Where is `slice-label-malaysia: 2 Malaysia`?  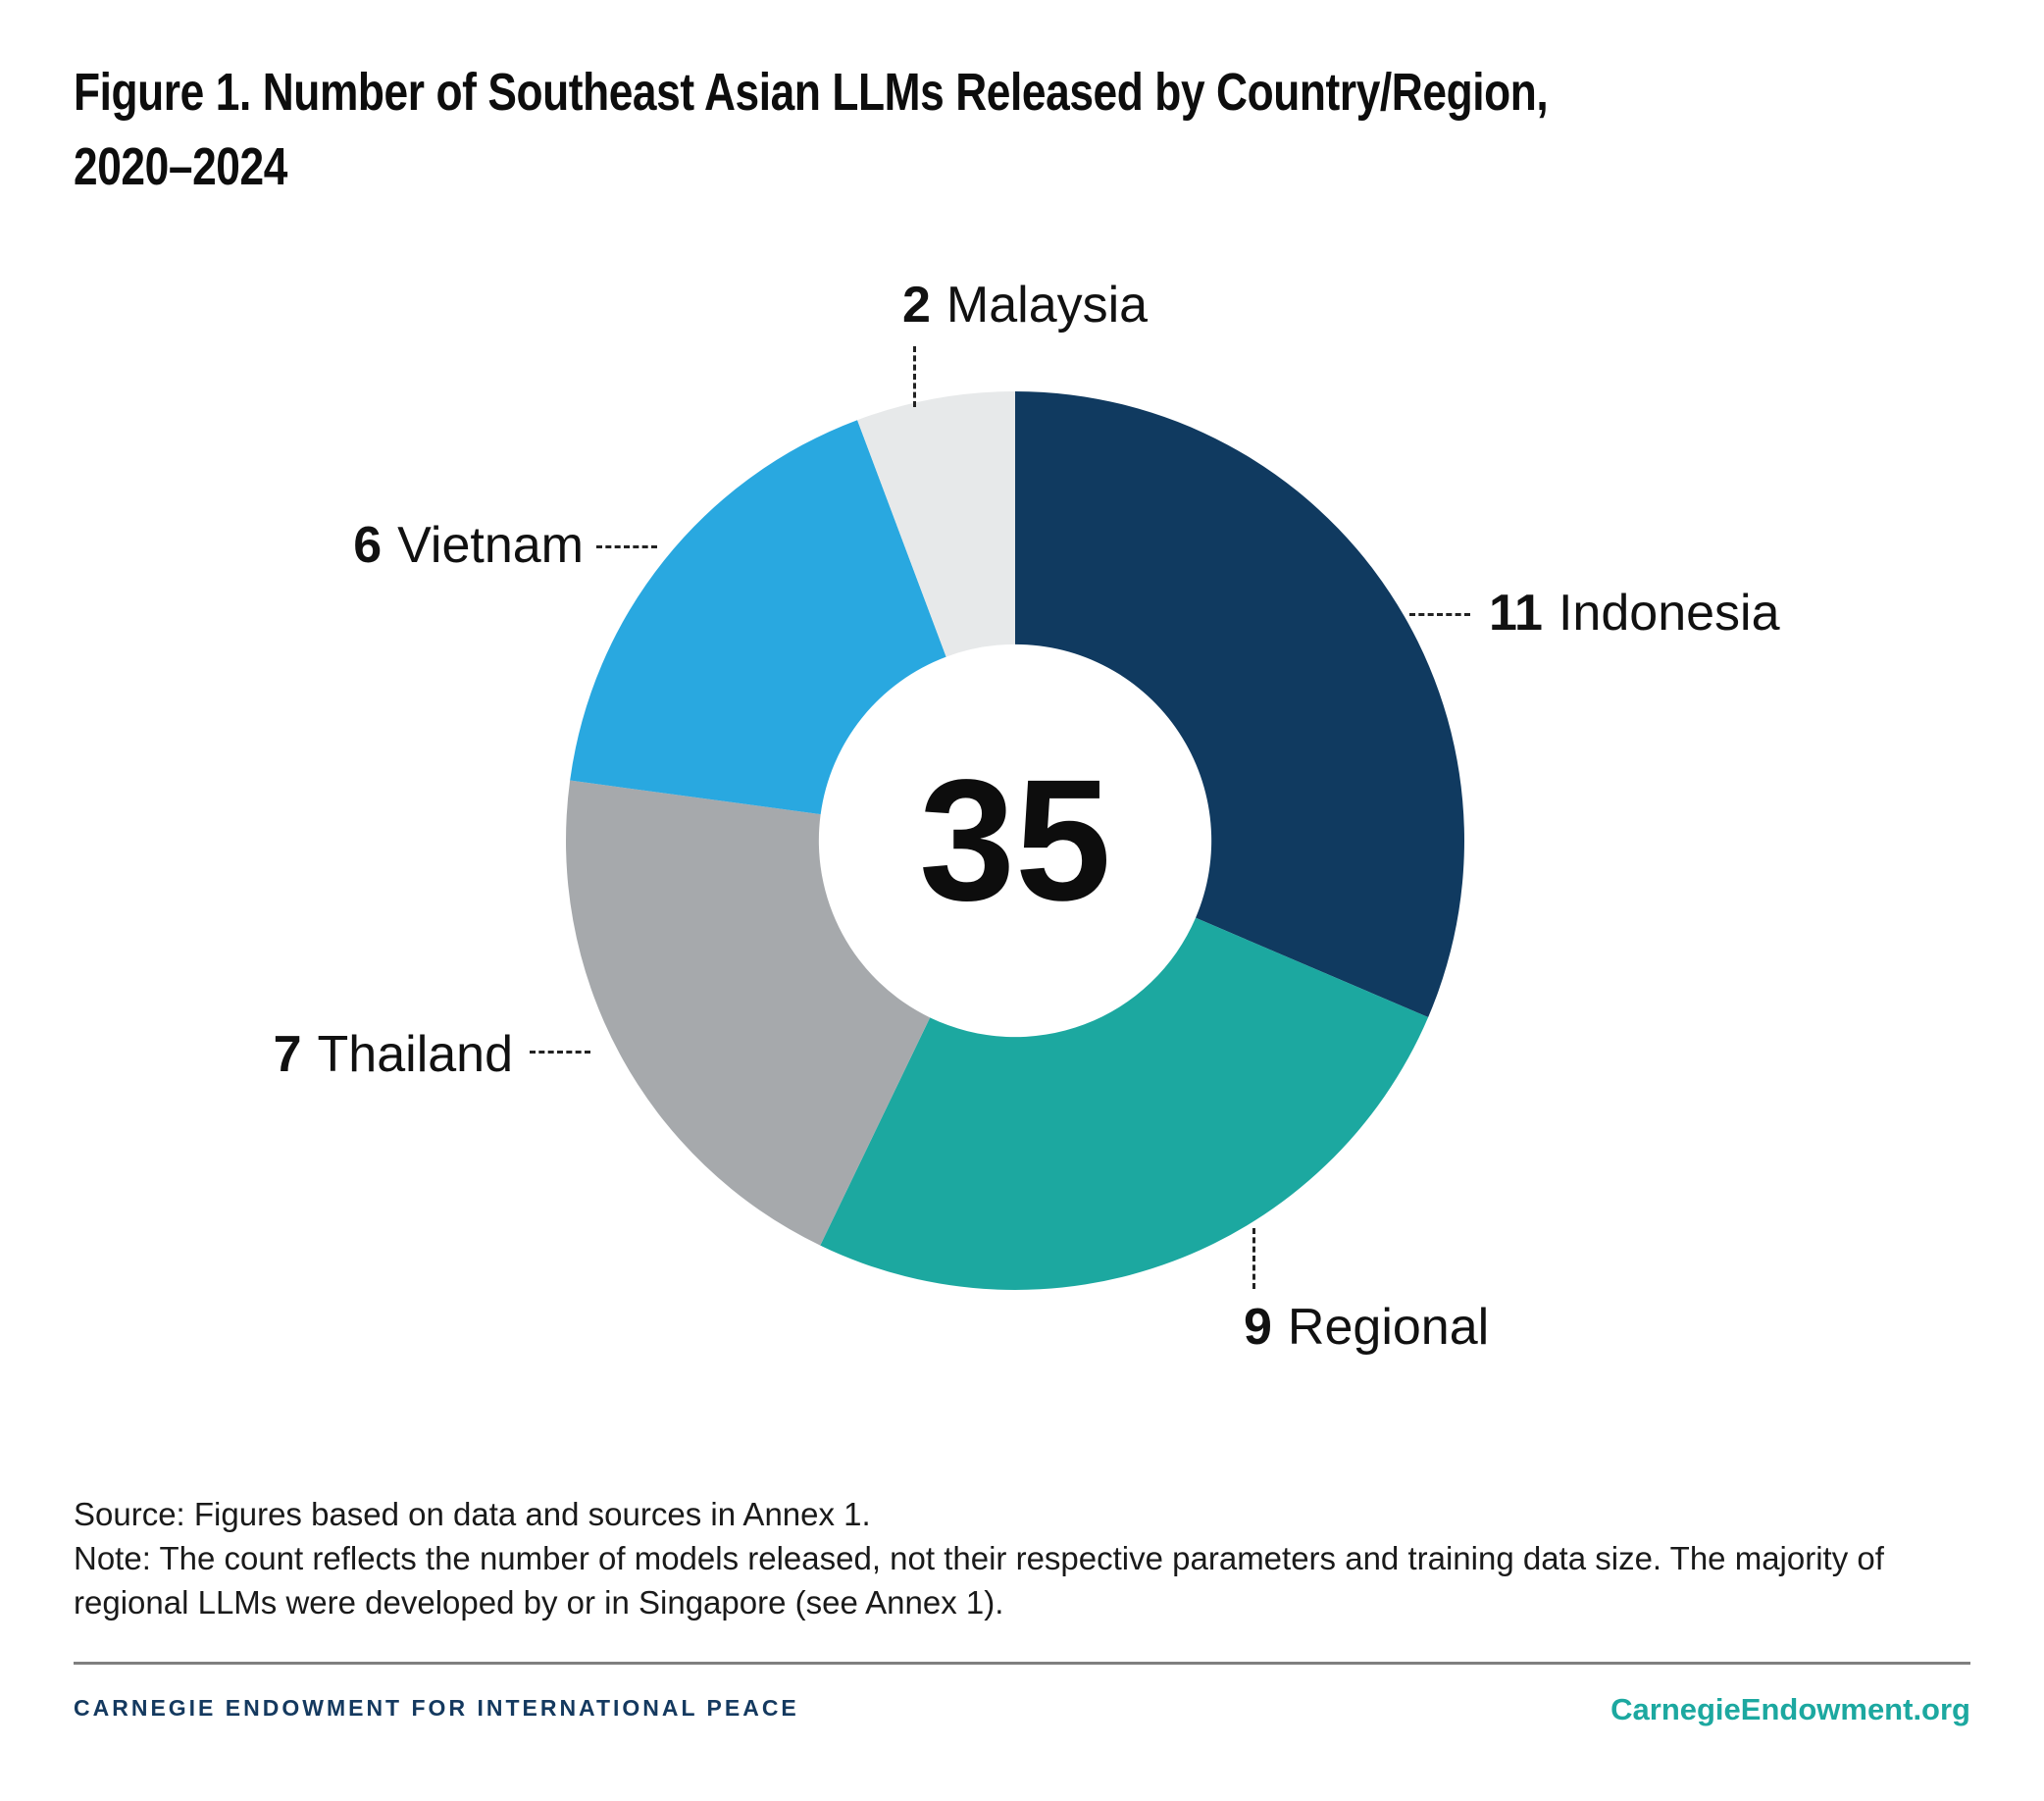 slice-label-malaysia: 2 Malaysia is located at coordinates (1025, 305).